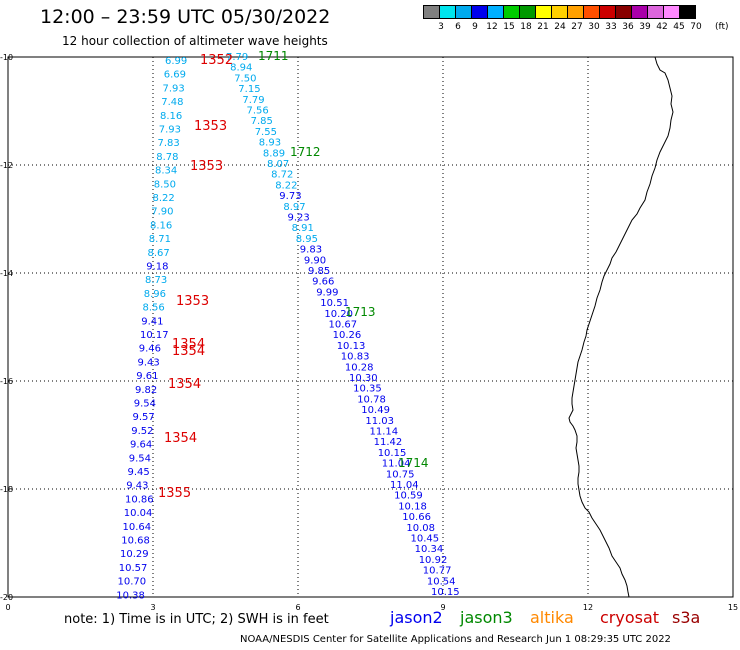 The height and width of the screenshot is (650, 740). I want to click on legend-label: 39, so click(645, 27).